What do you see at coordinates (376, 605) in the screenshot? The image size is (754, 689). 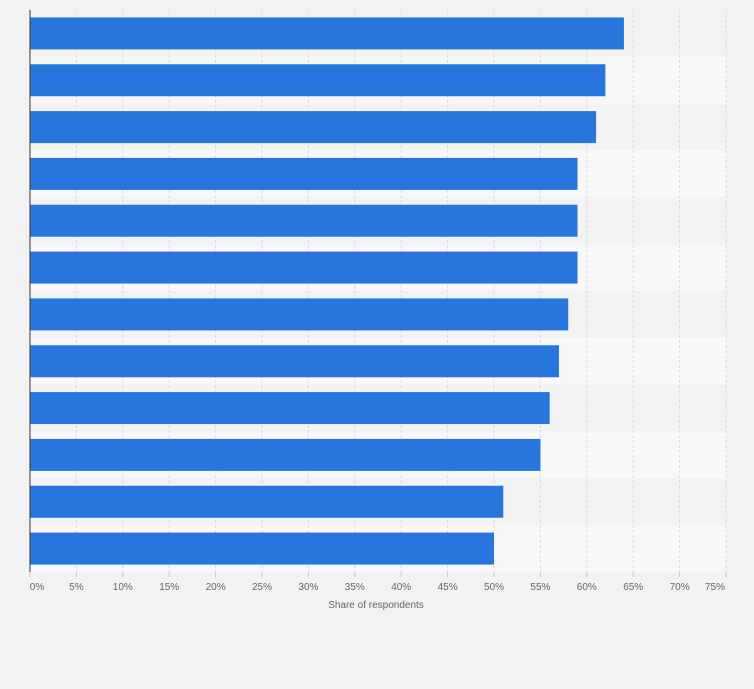 I see `x-axis-title: Share of respondents` at bounding box center [376, 605].